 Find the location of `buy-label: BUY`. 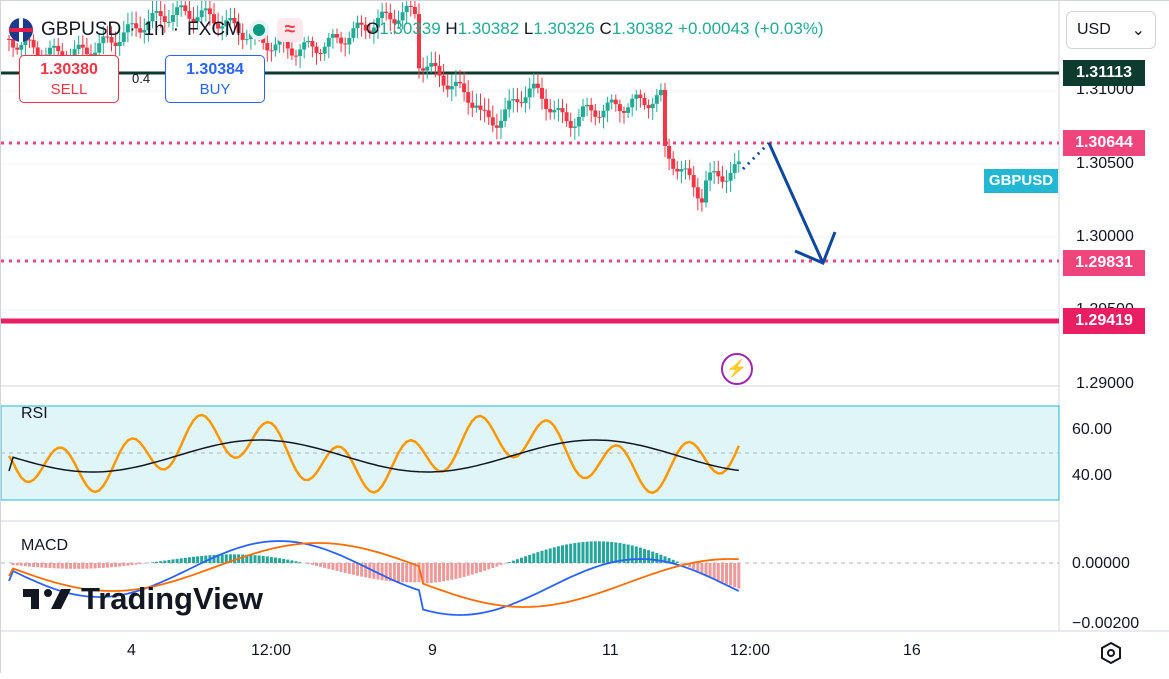

buy-label: BUY is located at coordinates (215, 89).